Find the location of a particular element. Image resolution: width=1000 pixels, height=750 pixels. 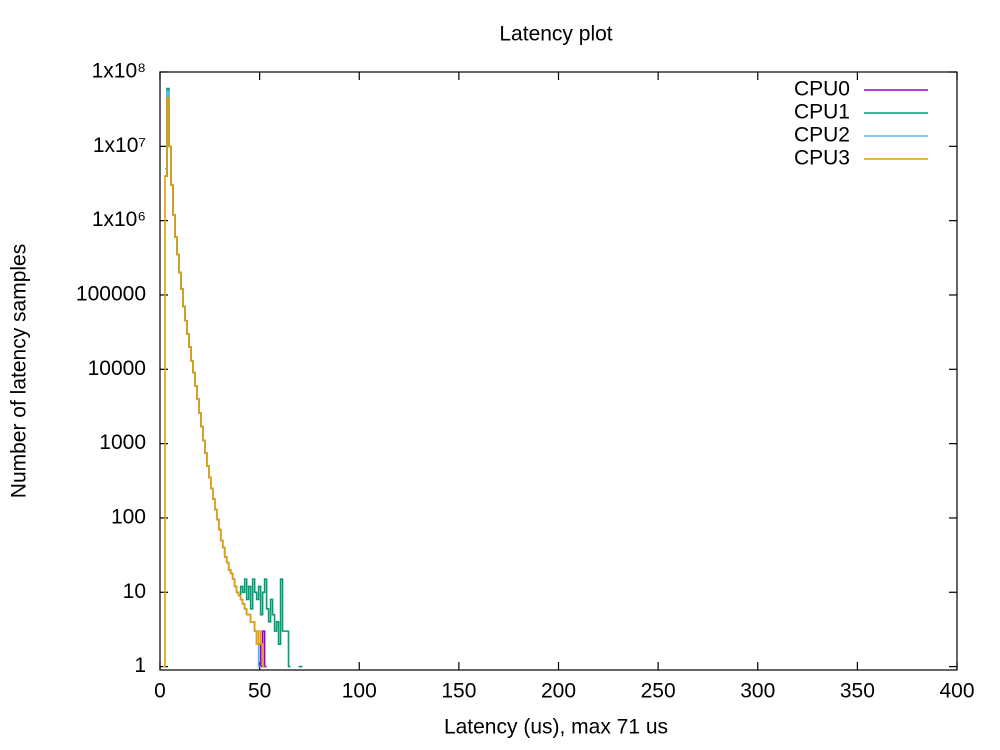

x-axis-label: Latency (us), max 71 us is located at coordinates (556, 727).